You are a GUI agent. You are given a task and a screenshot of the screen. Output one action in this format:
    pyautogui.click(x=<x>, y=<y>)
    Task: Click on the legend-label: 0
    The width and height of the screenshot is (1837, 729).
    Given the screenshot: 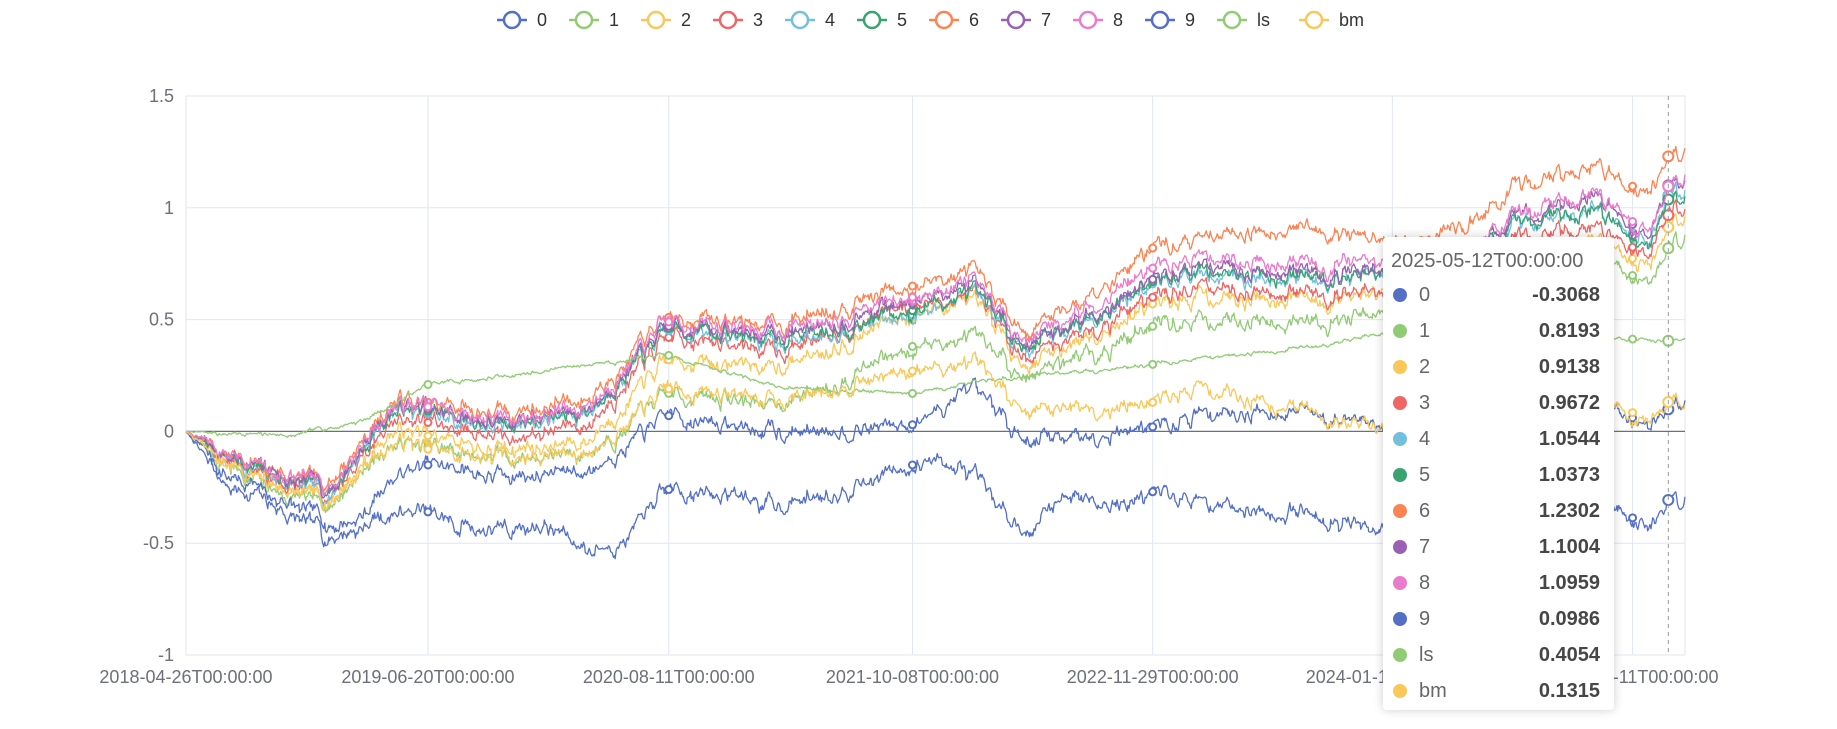 What is the action you would take?
    pyautogui.click(x=542, y=20)
    